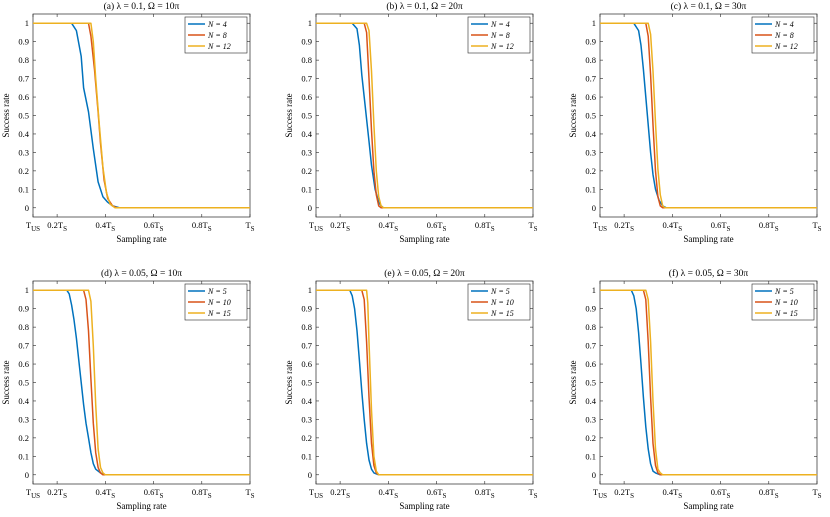  Describe the element at coordinates (219, 46) in the screenshot. I see `legend-label: N = 12` at that location.